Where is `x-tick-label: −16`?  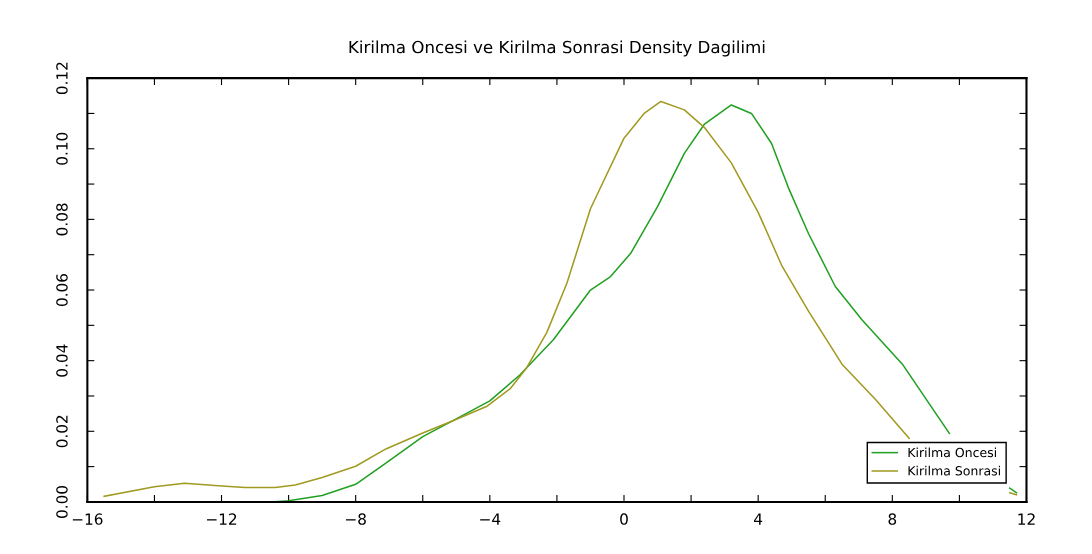 x-tick-label: −16 is located at coordinates (87, 519).